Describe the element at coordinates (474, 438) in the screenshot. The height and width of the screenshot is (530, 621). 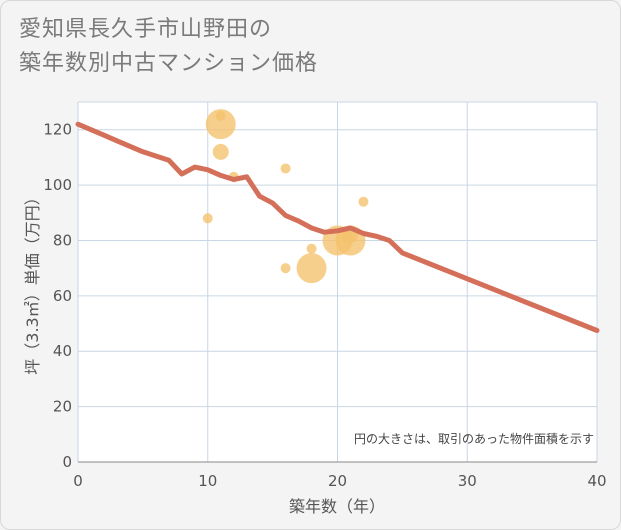
I see `size-note: 円の大きさは、取引のあった物件面積を示す` at that location.